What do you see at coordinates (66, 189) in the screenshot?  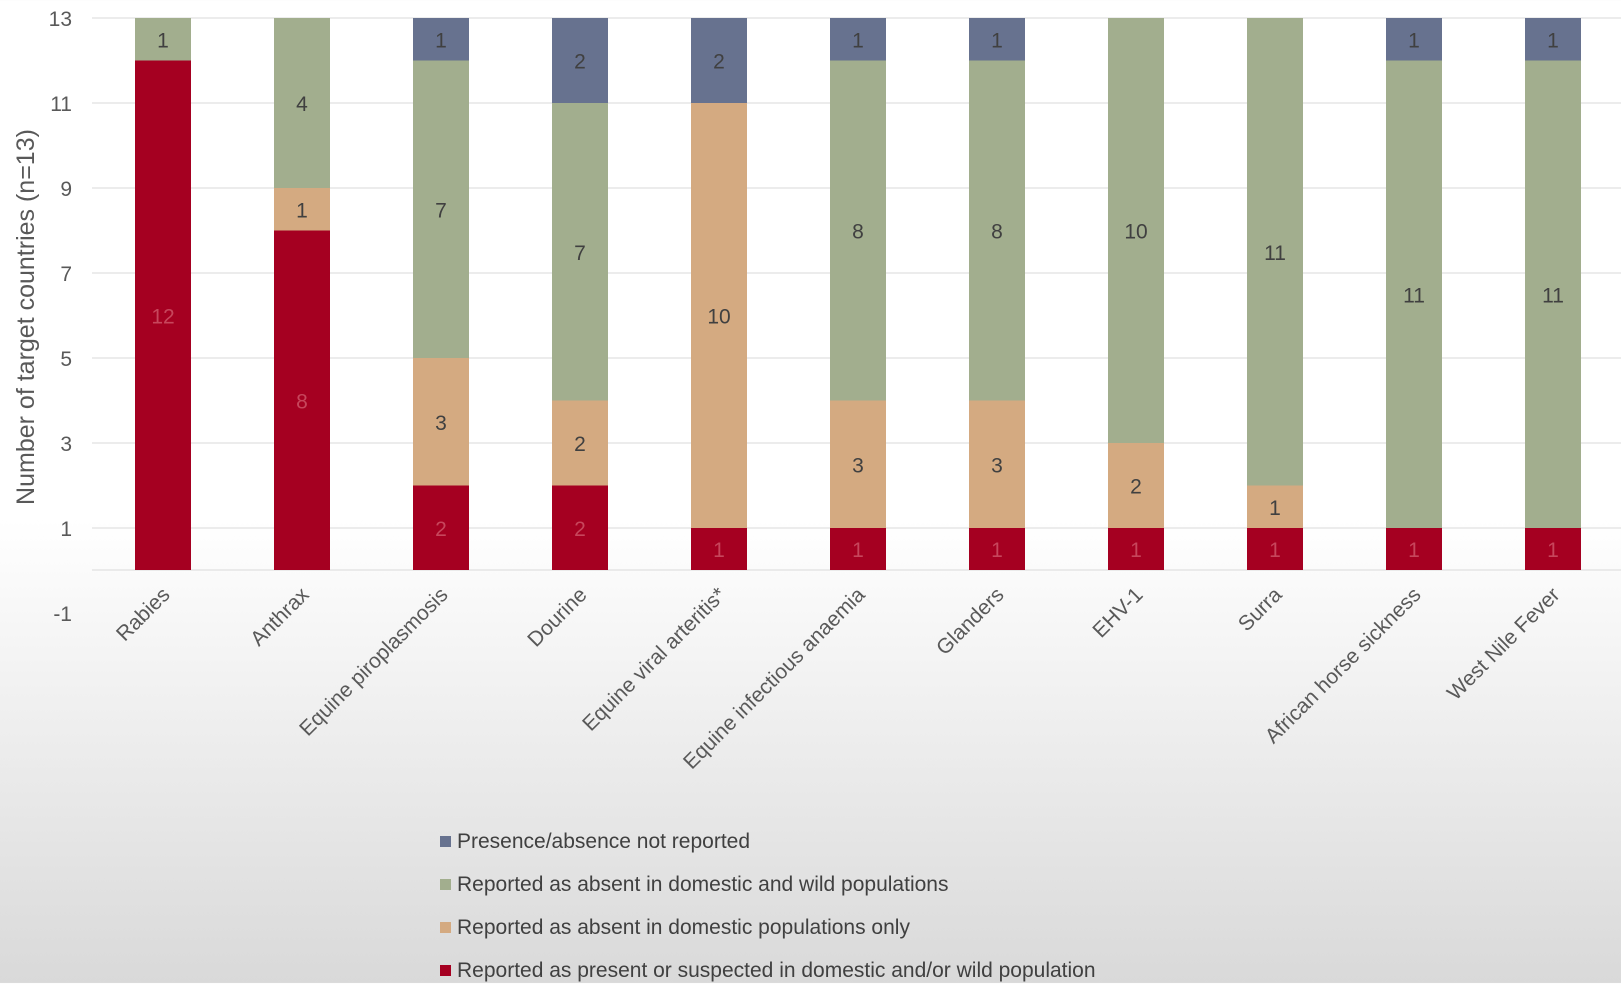 I see `y-tick-label: 9` at bounding box center [66, 189].